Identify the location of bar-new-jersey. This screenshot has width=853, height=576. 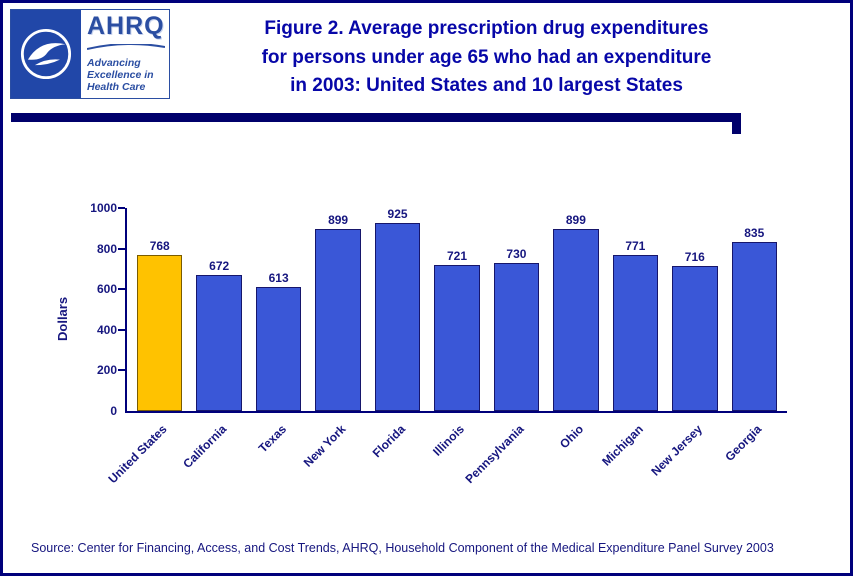
(695, 338).